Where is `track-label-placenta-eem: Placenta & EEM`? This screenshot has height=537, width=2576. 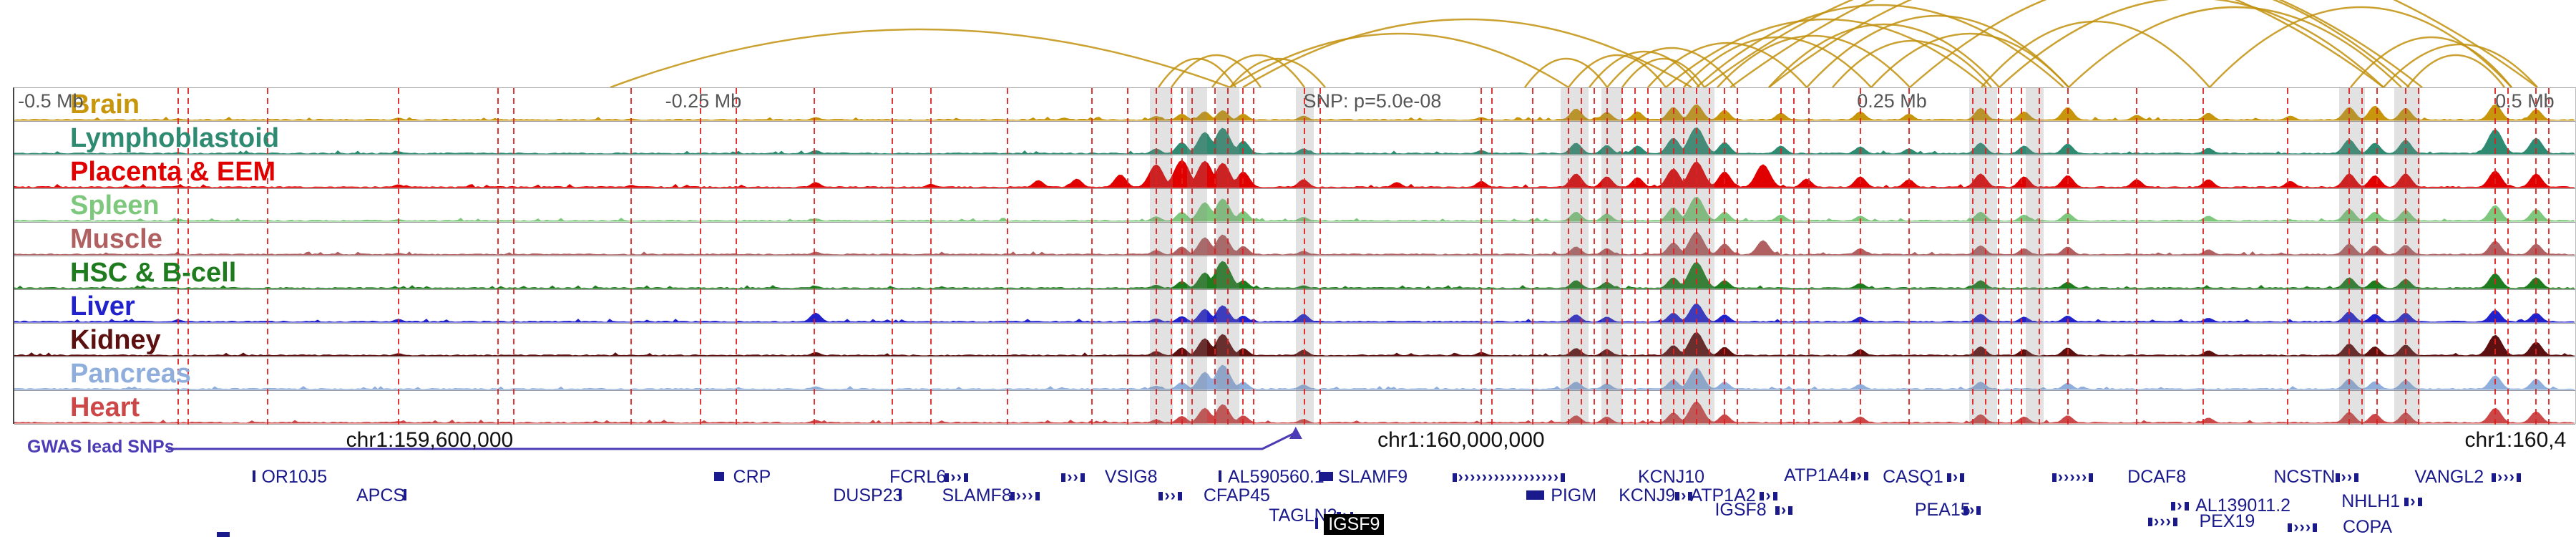
track-label-placenta-eem: Placenta & EEM is located at coordinates (173, 172).